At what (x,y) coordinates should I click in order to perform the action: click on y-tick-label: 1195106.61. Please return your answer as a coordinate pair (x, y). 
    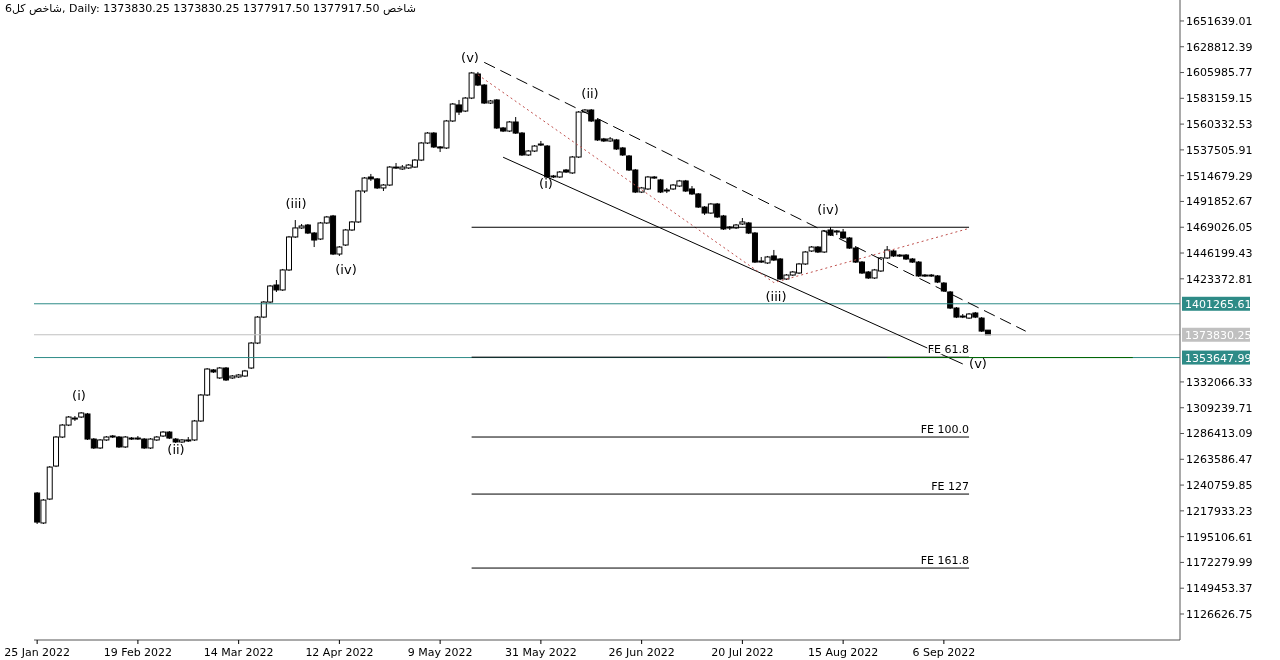
    Looking at the image, I should click on (1219, 537).